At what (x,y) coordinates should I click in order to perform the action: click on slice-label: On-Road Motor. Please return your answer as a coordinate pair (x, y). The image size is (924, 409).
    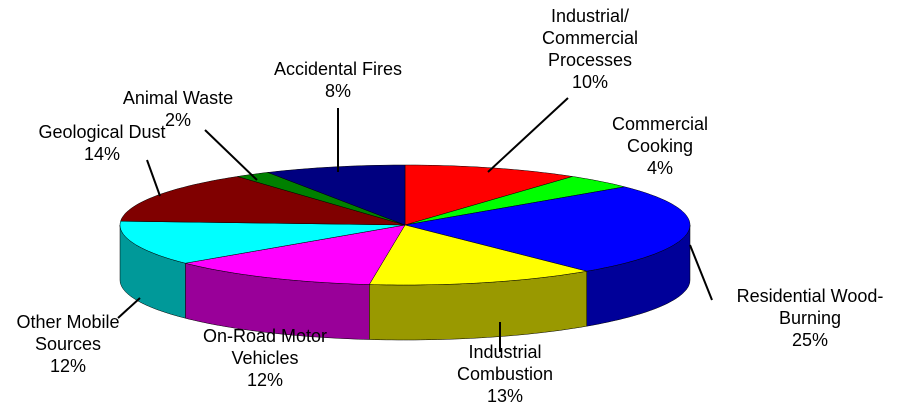
    Looking at the image, I should click on (265, 336).